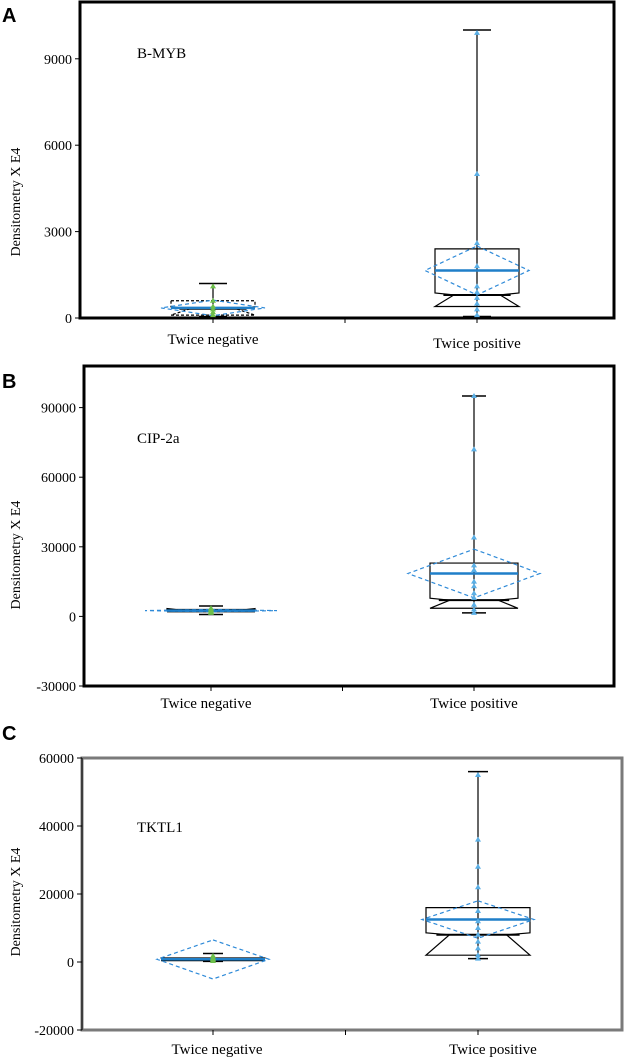  What do you see at coordinates (9, 382) in the screenshot?
I see `panel-letter: B` at bounding box center [9, 382].